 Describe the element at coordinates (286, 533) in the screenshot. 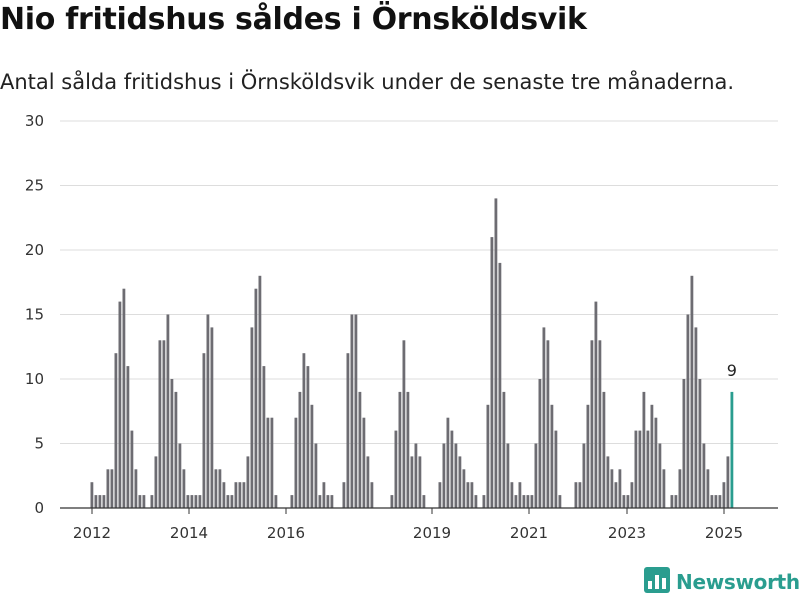

I see `x-tick-label: 2016` at that location.